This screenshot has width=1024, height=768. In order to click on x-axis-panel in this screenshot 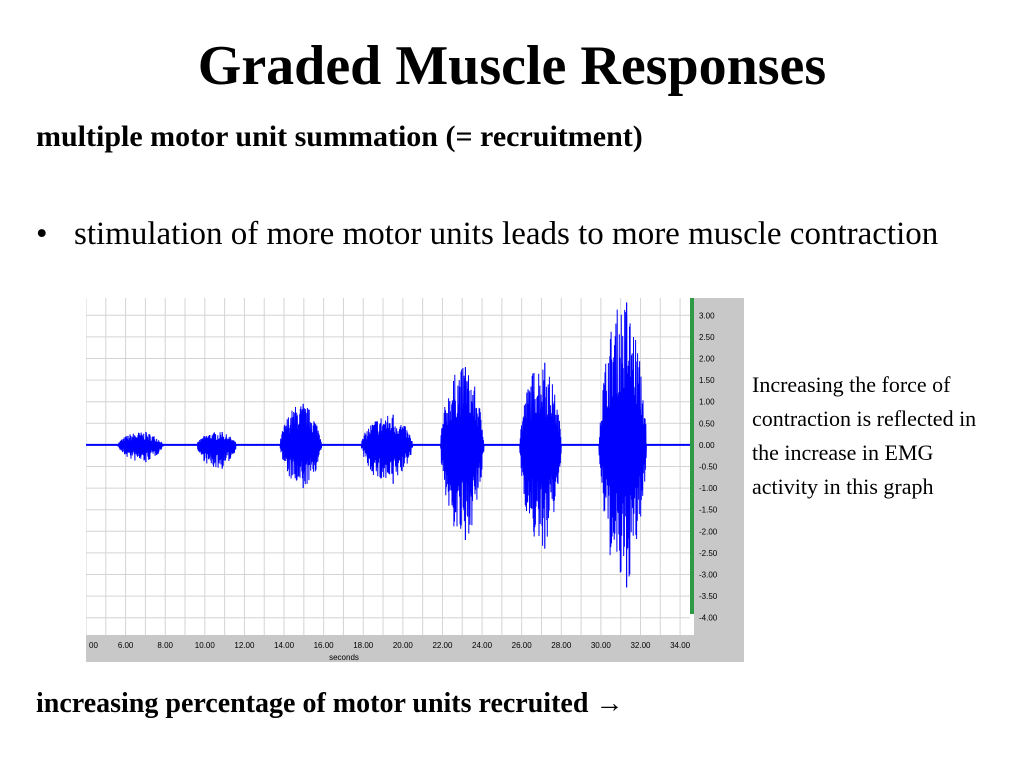, I will do `click(390, 648)`.